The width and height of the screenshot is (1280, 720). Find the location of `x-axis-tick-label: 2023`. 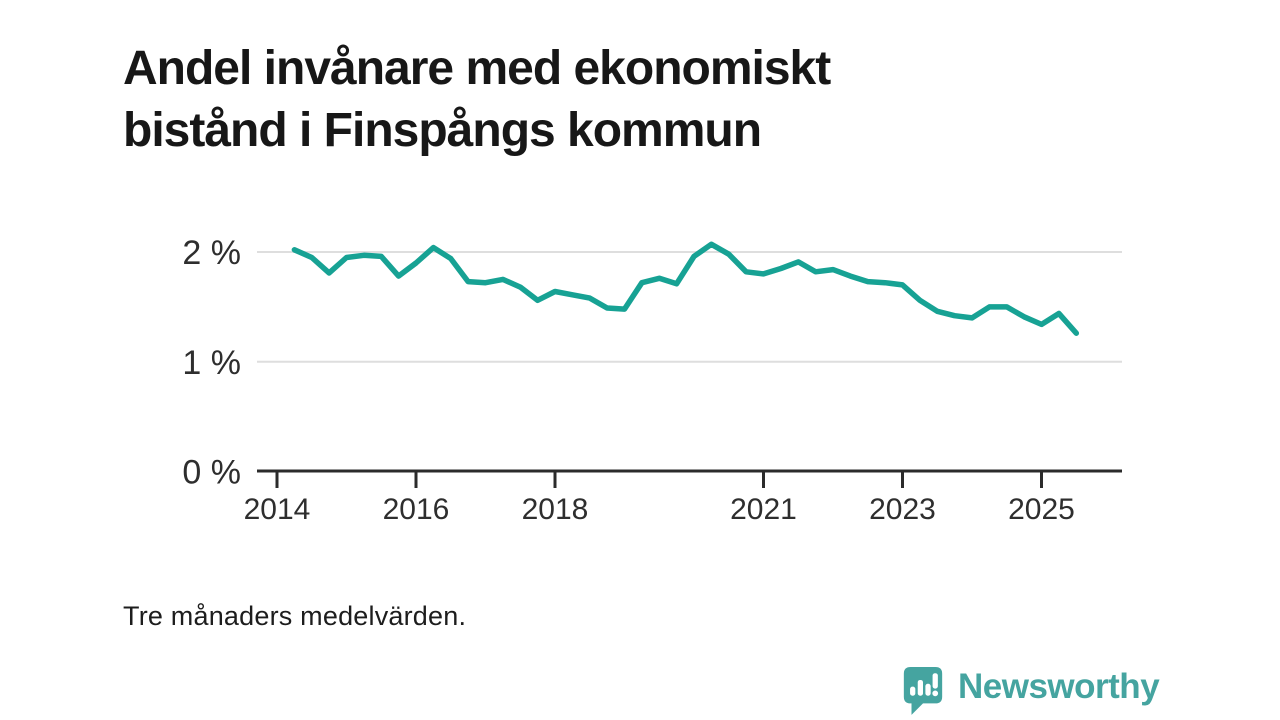

x-axis-tick-label: 2023 is located at coordinates (902, 509).